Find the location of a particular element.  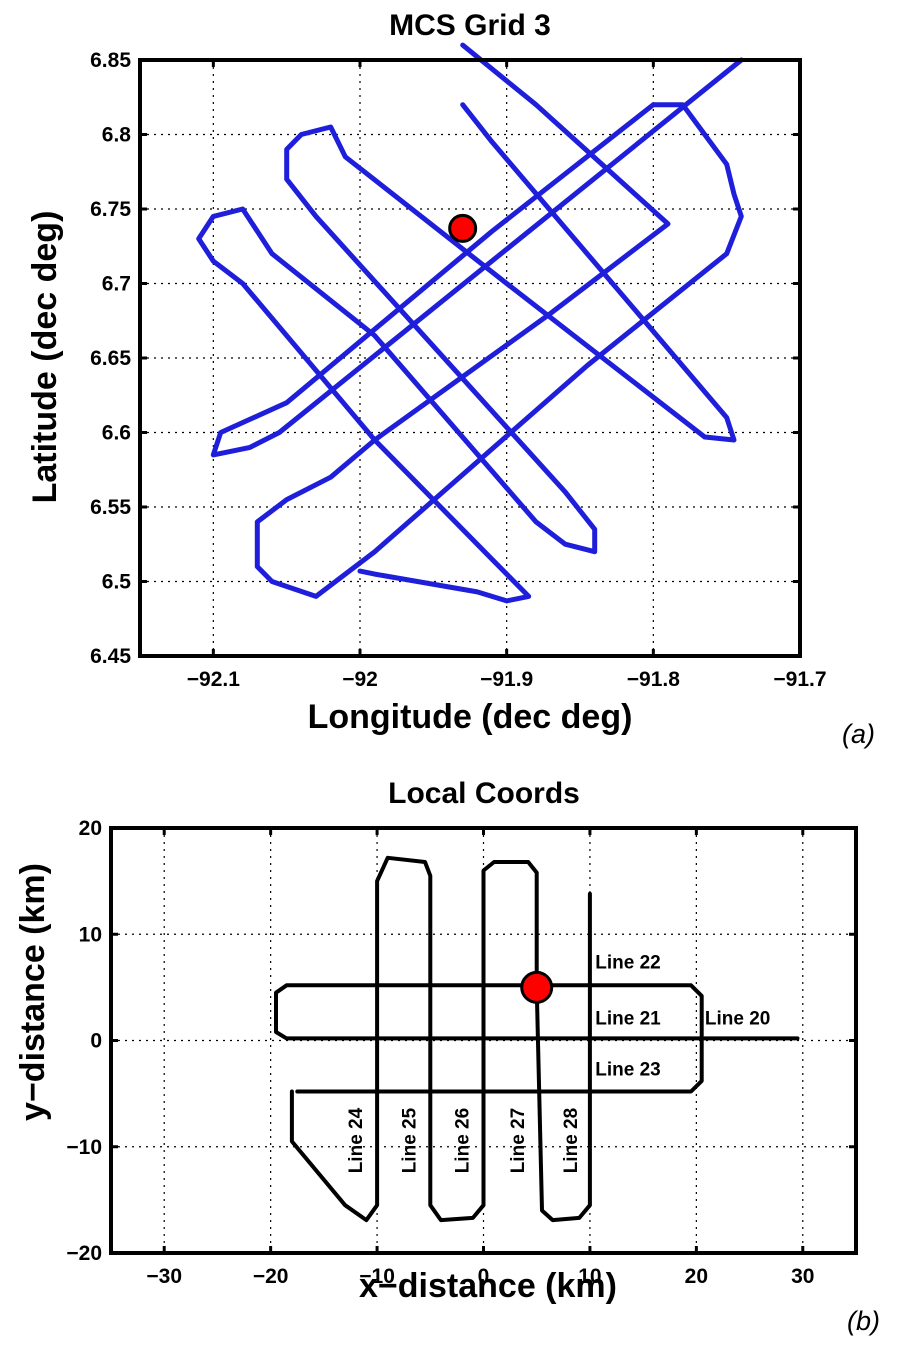

y-tick-label: 6.75 is located at coordinates (110, 209).